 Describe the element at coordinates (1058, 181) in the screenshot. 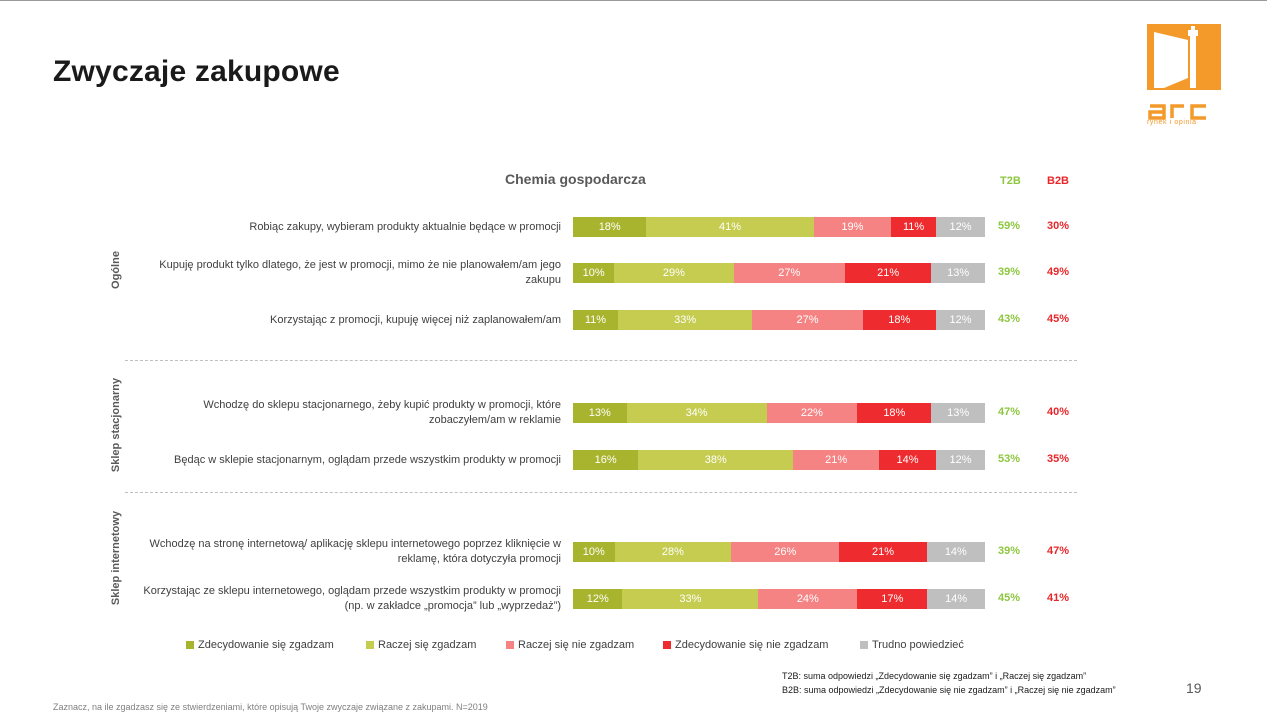

I see `b2b-header: B2B` at that location.